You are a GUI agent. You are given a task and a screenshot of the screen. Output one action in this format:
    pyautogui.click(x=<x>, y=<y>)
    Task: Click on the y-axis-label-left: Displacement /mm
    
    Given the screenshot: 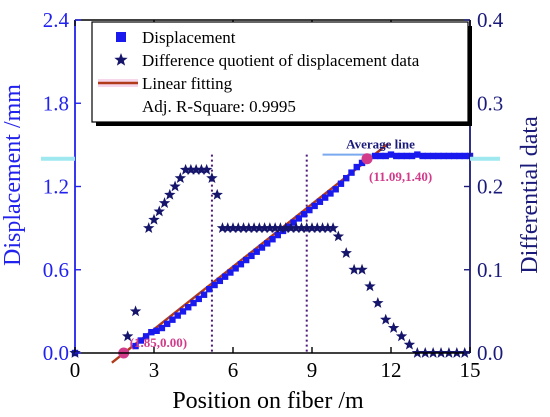 What is the action you would take?
    pyautogui.click(x=13, y=175)
    